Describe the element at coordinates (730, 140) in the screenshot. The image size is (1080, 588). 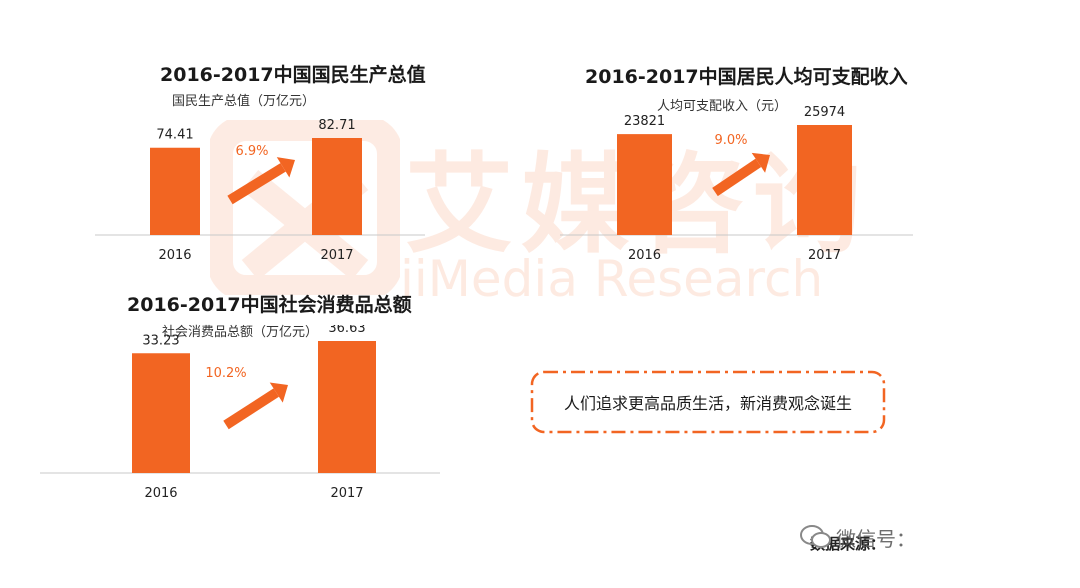
I see `growth-rate-label: 9.0%` at that location.